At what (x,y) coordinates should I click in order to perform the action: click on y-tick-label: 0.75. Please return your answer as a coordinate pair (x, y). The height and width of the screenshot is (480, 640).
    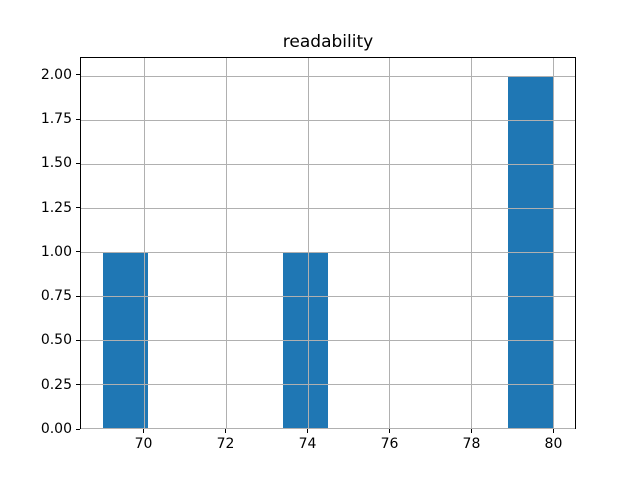
    Looking at the image, I should click on (56, 296).